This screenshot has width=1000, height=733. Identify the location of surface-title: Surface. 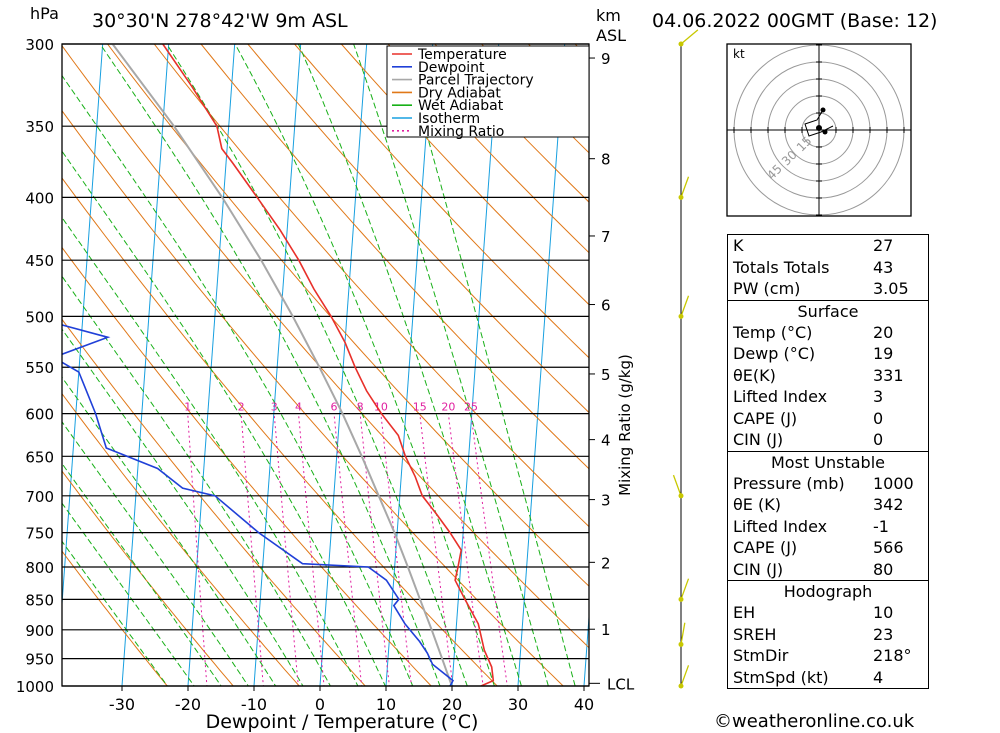
(828, 311).